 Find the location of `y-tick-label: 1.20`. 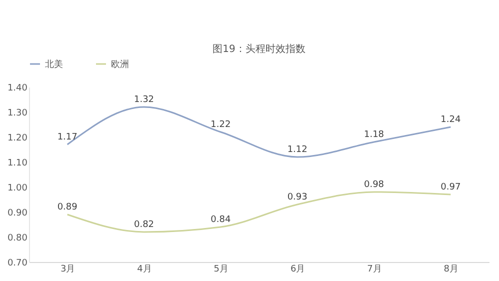

y-tick-label: 1.20 is located at coordinates (17, 139).